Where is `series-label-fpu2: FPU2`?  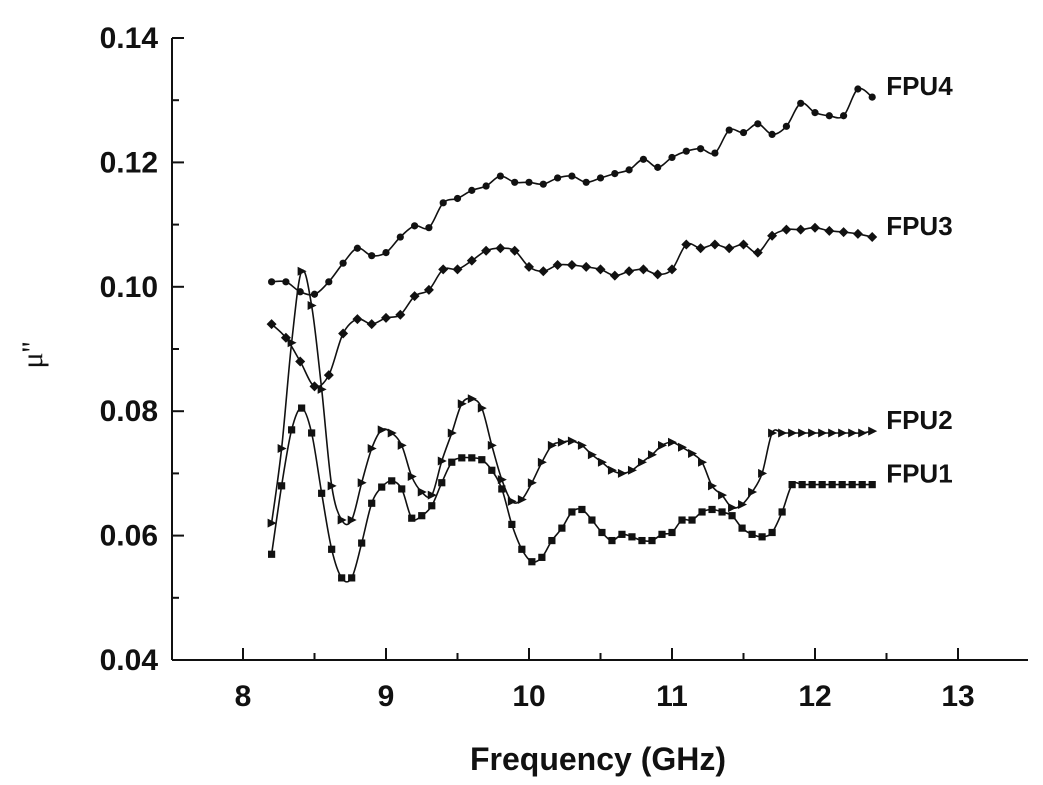
series-label-fpu2: FPU2 is located at coordinates (919, 420).